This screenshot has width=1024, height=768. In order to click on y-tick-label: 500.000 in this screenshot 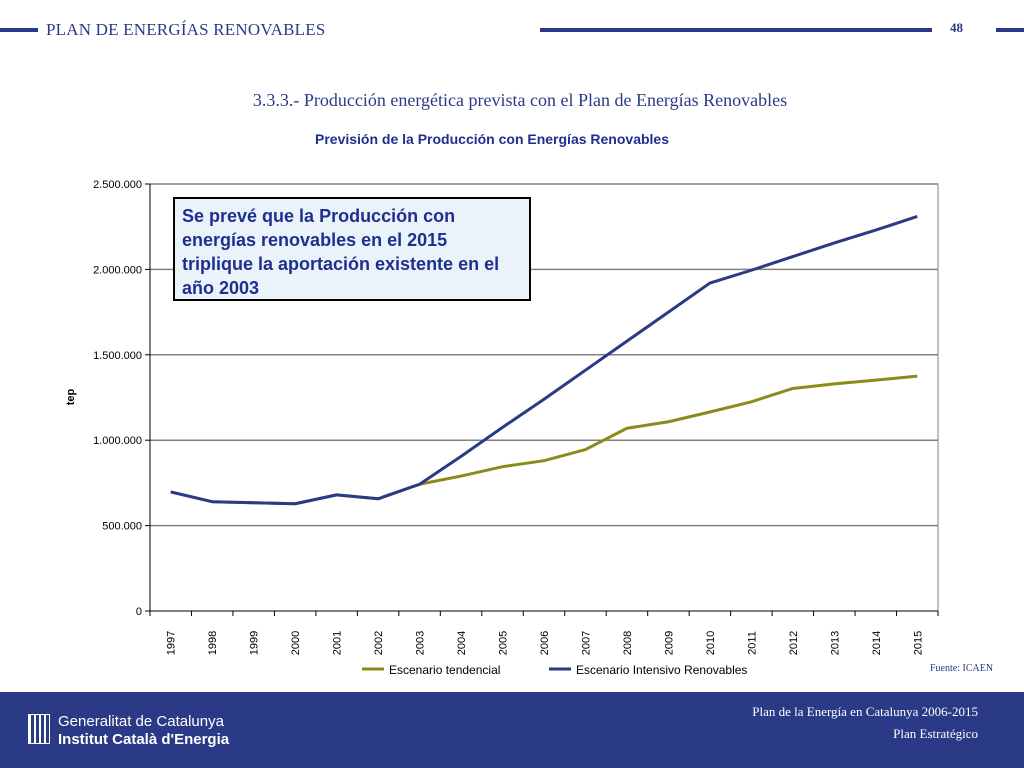, I will do `click(122, 527)`.